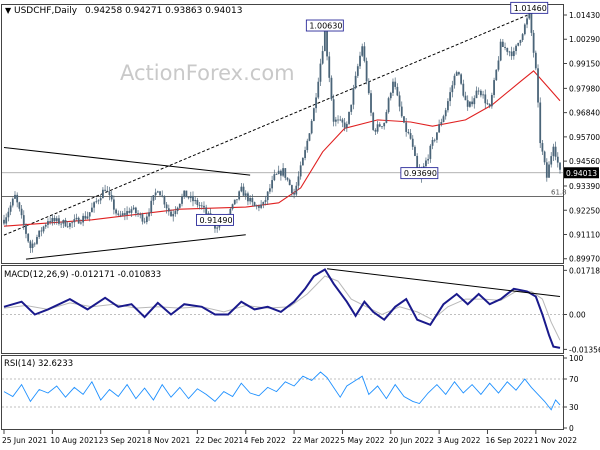 This screenshot has width=600, height=450. I want to click on rsi-y-tick-label-2: 30, so click(574, 407).